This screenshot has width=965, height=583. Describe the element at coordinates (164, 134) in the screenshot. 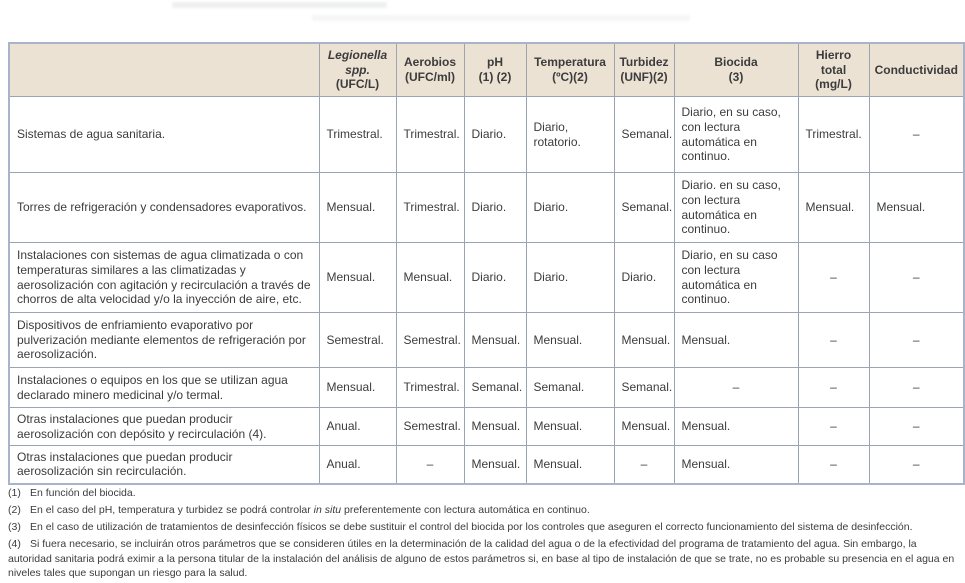

I see `row-label: Sistemas de agua sanitaria.` at that location.